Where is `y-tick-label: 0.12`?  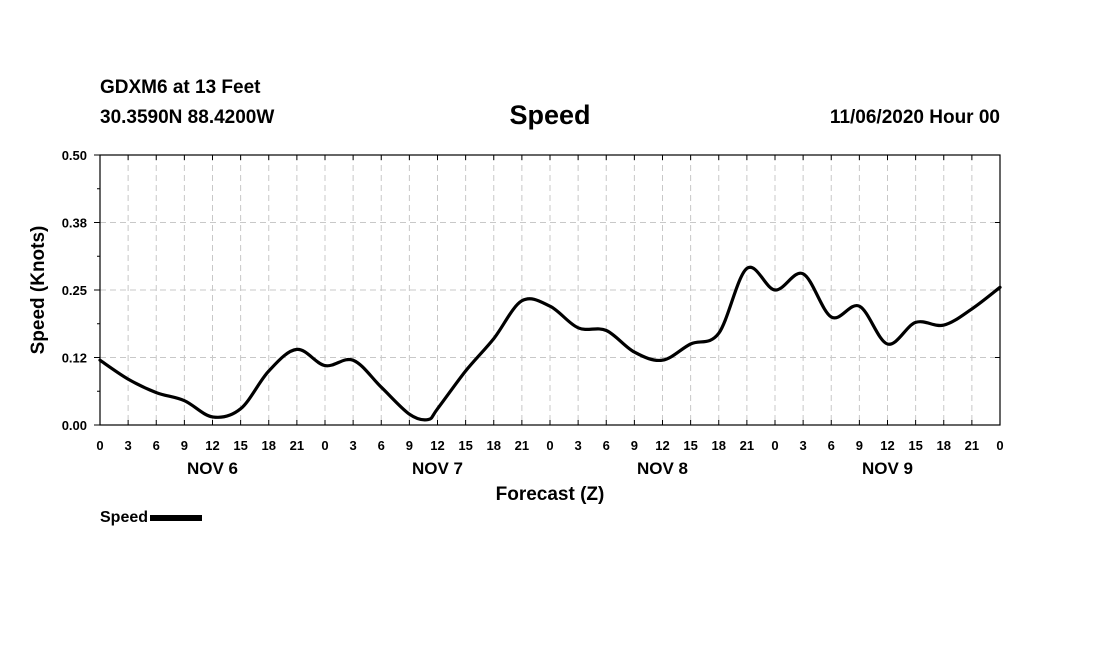
y-tick-label: 0.12 is located at coordinates (74, 358).